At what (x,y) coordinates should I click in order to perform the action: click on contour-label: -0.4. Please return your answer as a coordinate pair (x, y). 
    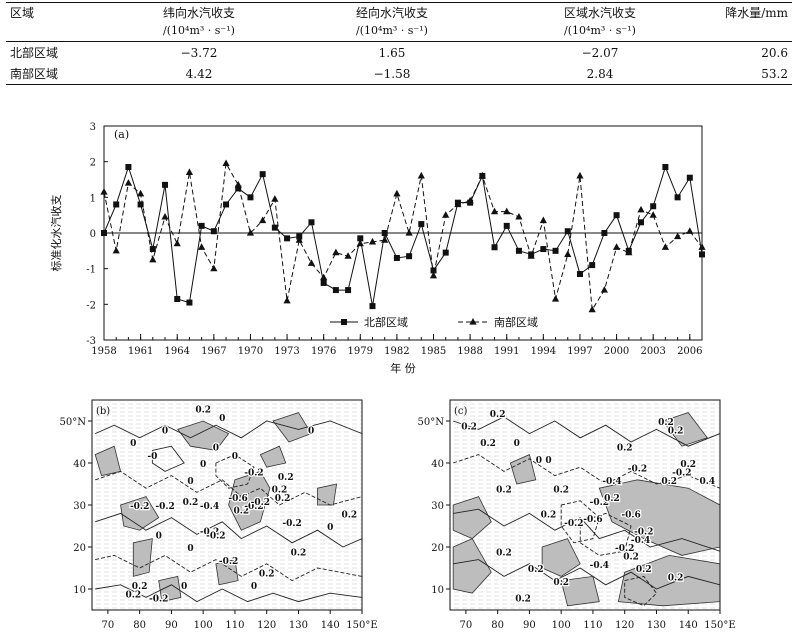
    Looking at the image, I should click on (599, 566).